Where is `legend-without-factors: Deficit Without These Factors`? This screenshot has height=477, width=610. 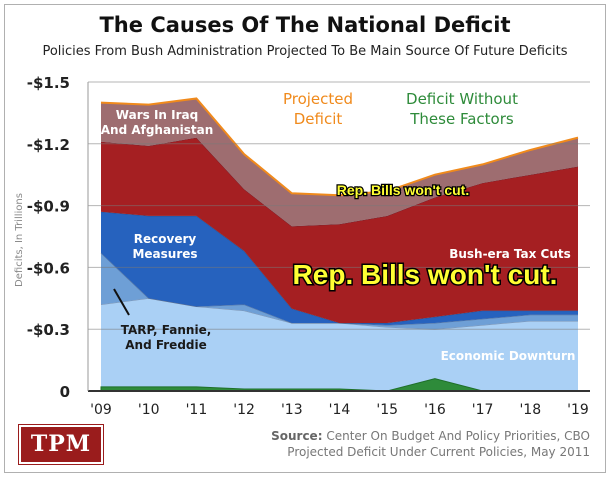
legend-without-factors: Deficit Without These Factors is located at coordinates (462, 109).